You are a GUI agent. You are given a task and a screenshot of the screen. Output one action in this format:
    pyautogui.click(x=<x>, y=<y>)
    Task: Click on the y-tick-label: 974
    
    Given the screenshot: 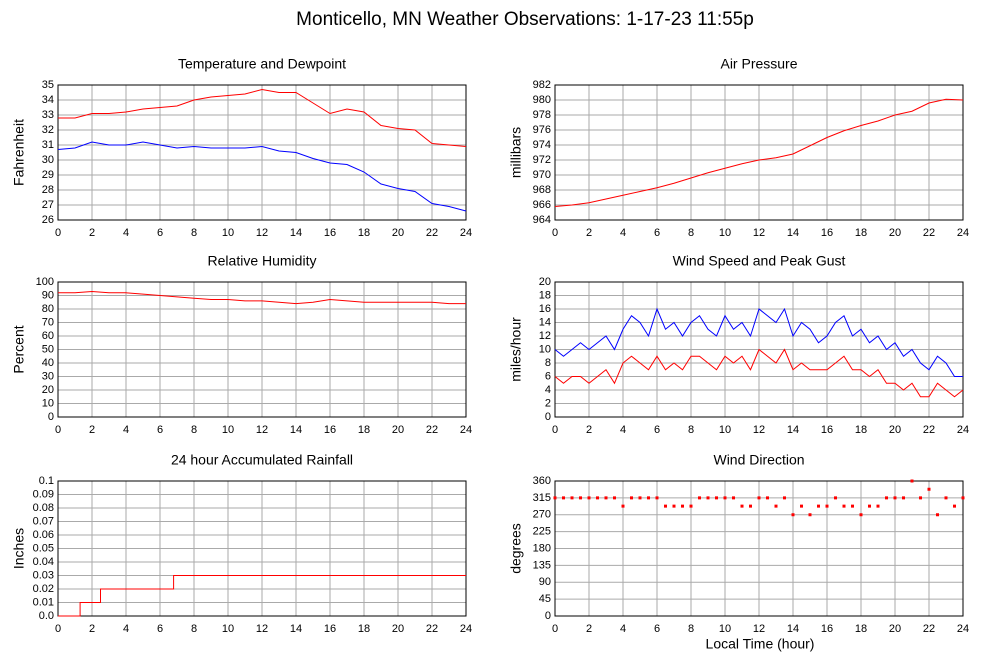 What is the action you would take?
    pyautogui.click(x=542, y=145)
    